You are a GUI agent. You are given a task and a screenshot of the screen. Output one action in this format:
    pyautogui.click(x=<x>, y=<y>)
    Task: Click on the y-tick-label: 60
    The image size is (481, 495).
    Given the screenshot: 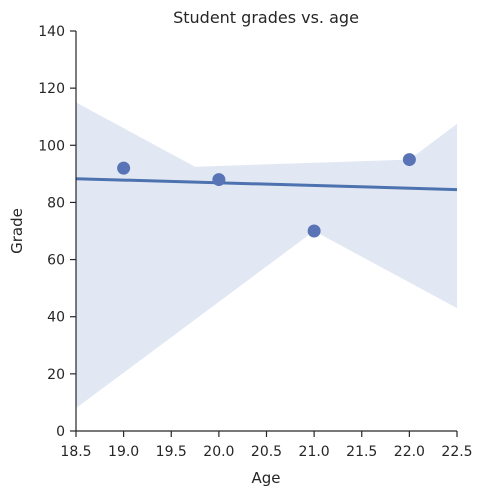 What is the action you would take?
    pyautogui.click(x=56, y=261)
    